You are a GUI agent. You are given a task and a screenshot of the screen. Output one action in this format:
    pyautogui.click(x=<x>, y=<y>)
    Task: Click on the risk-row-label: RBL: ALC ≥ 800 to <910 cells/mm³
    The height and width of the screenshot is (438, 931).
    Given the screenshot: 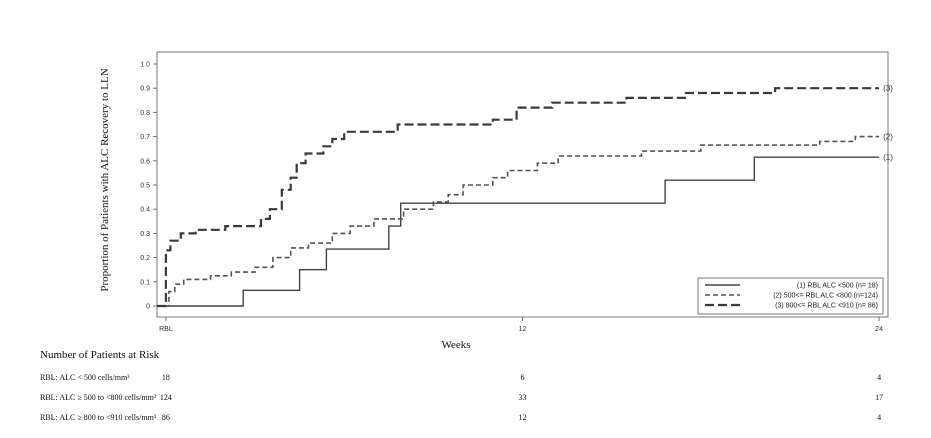 What is the action you would take?
    pyautogui.click(x=98, y=417)
    